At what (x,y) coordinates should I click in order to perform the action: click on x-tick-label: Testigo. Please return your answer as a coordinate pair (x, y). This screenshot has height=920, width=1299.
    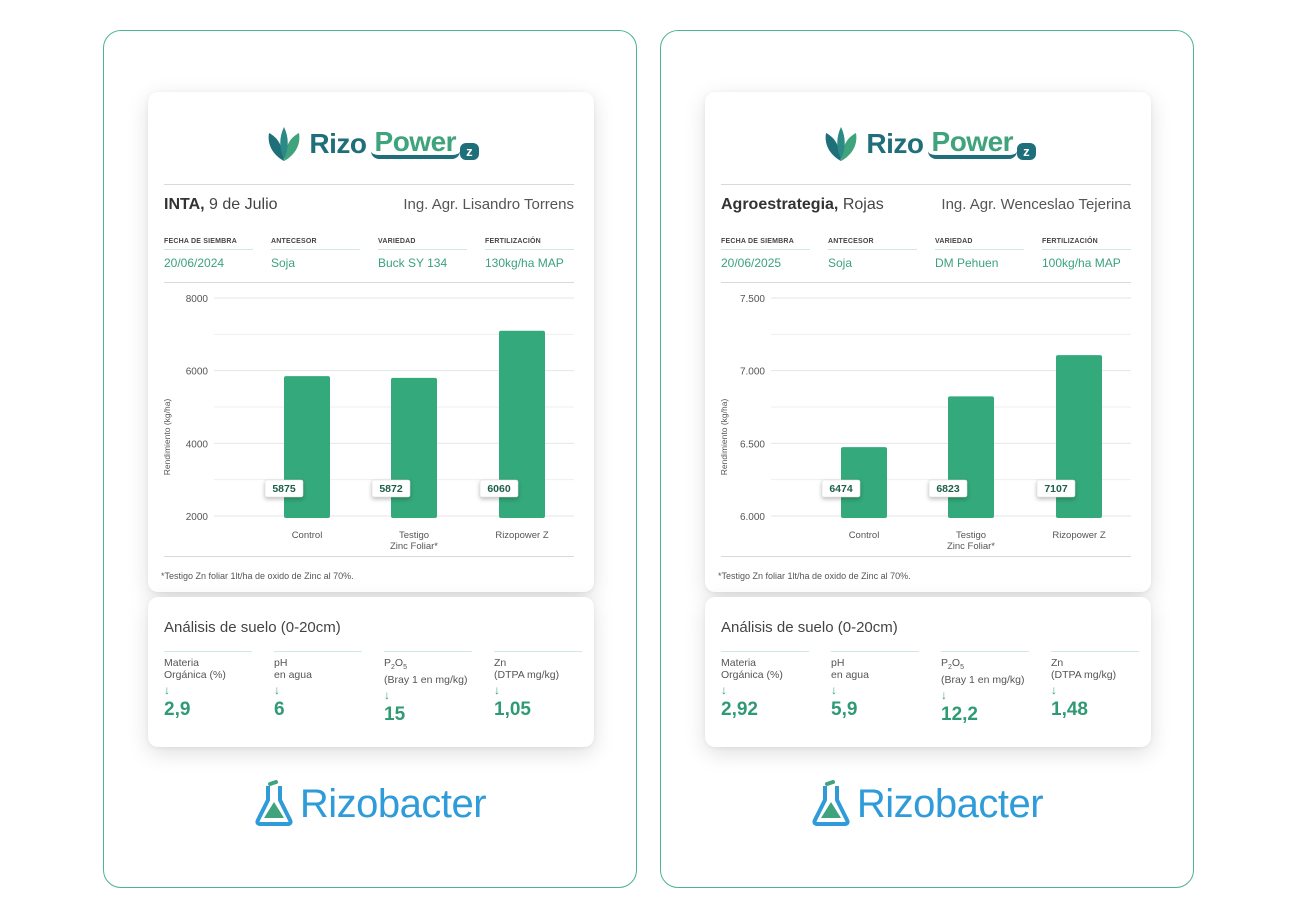
    Looking at the image, I should click on (971, 535).